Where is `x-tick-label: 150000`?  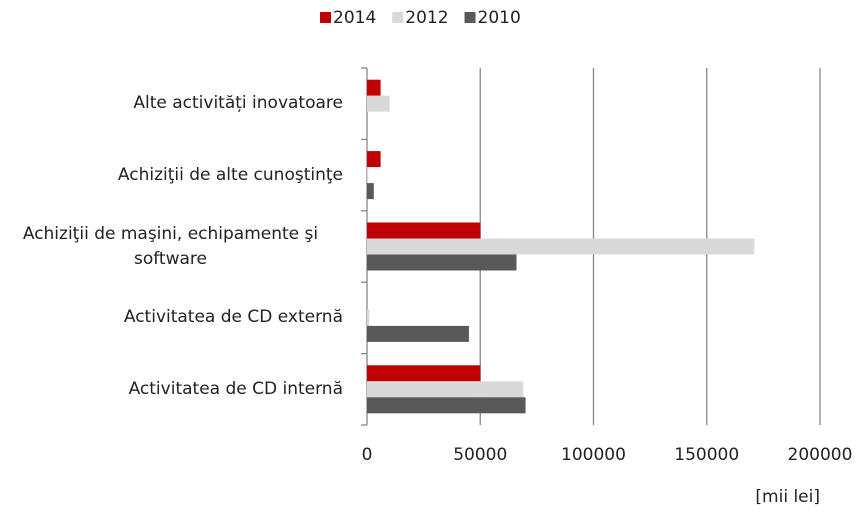 x-tick-label: 150000 is located at coordinates (706, 455).